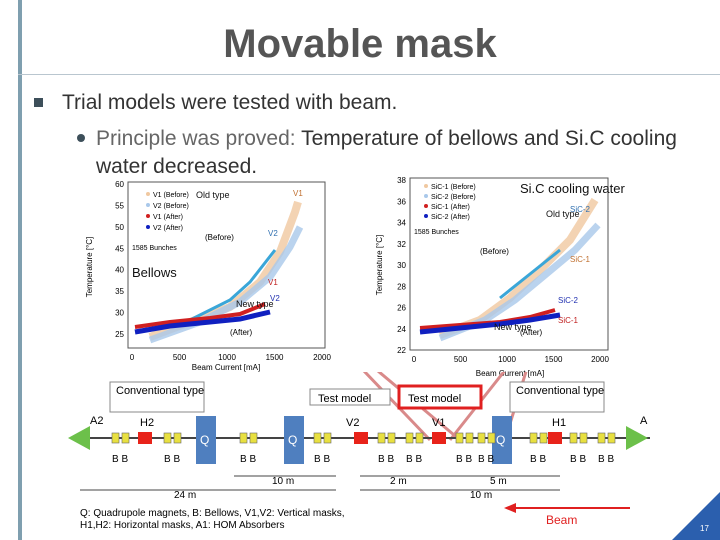 The image size is (720, 540). I want to click on left-legend-item-1: V1 (Before), so click(171, 195).